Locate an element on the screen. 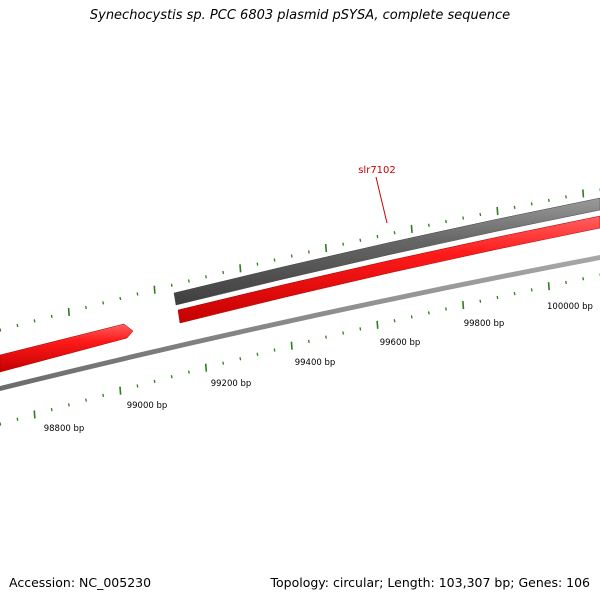 The width and height of the screenshot is (600, 600). accession-text: Accession: NC_005230 is located at coordinates (80, 582).